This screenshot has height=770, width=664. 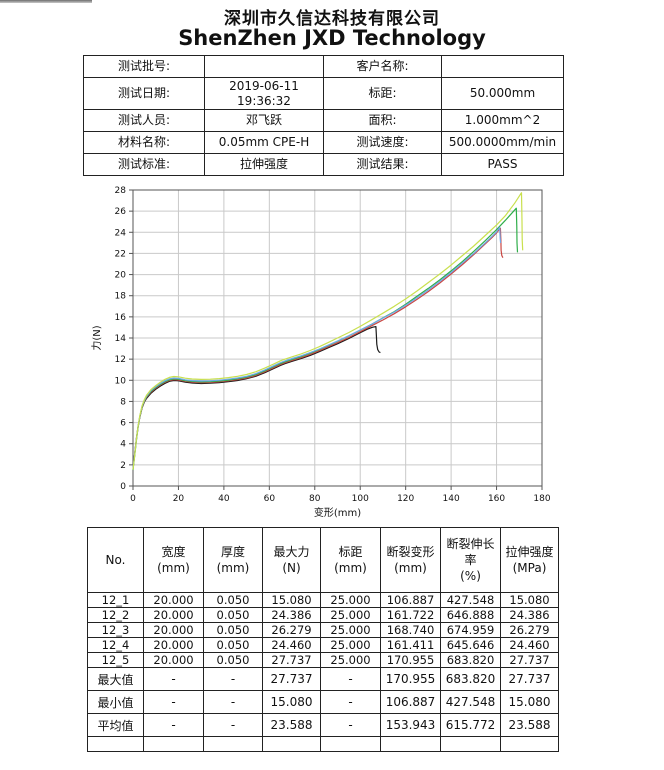 What do you see at coordinates (115, 725) in the screenshot?
I see `summary-label: 平均值` at bounding box center [115, 725].